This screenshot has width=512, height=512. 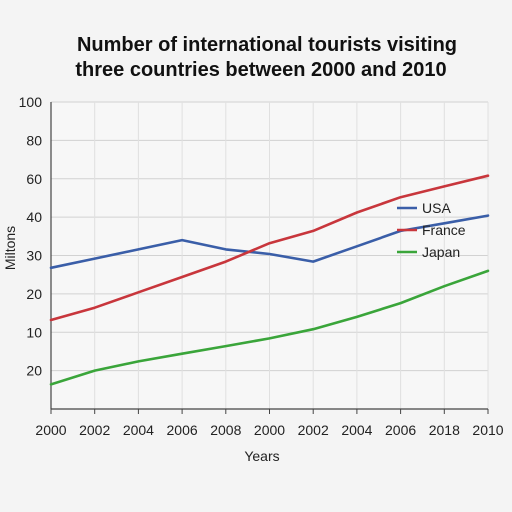 What do you see at coordinates (225, 430) in the screenshot?
I see `x-tick-label: 2008` at bounding box center [225, 430].